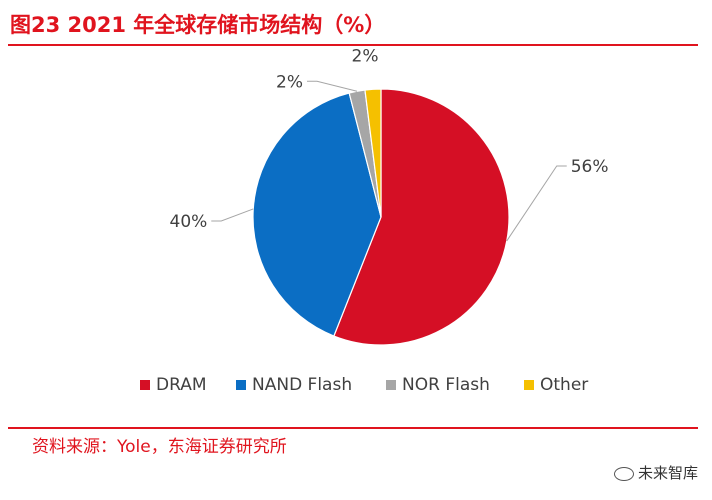  Describe the element at coordinates (198, 25) in the screenshot. I see `chart-title: 图23 2021 年全球存储市场结构（%）` at that location.